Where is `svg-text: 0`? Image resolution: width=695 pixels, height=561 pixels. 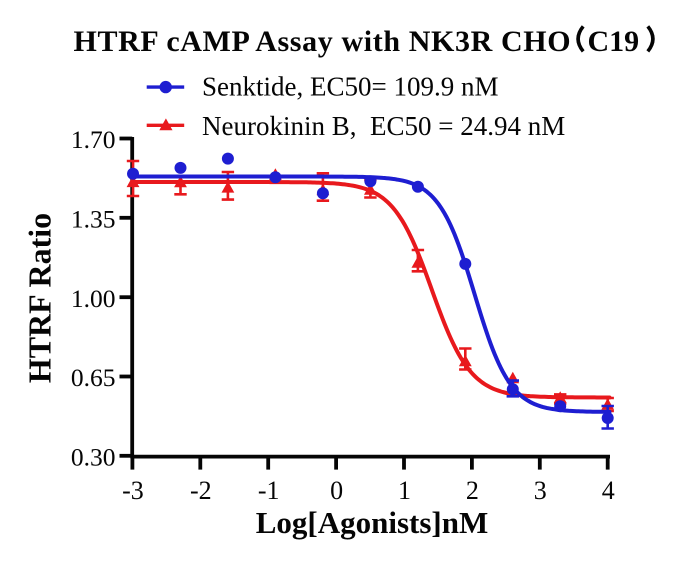 svg-text: 0 is located at coordinates (336, 490).